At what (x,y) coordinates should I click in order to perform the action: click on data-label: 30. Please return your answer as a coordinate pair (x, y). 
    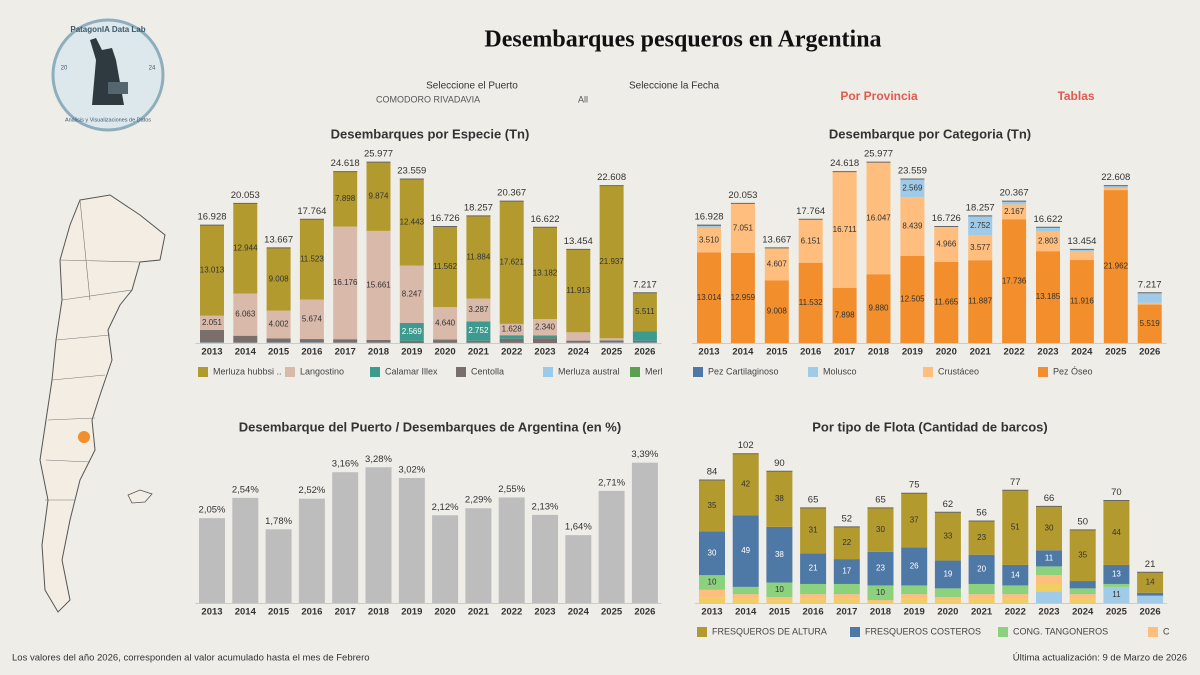
    Looking at the image, I should click on (1049, 527).